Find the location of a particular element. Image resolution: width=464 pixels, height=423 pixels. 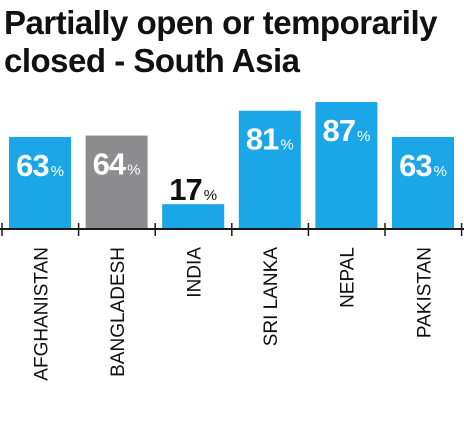

bar-india is located at coordinates (193, 216).